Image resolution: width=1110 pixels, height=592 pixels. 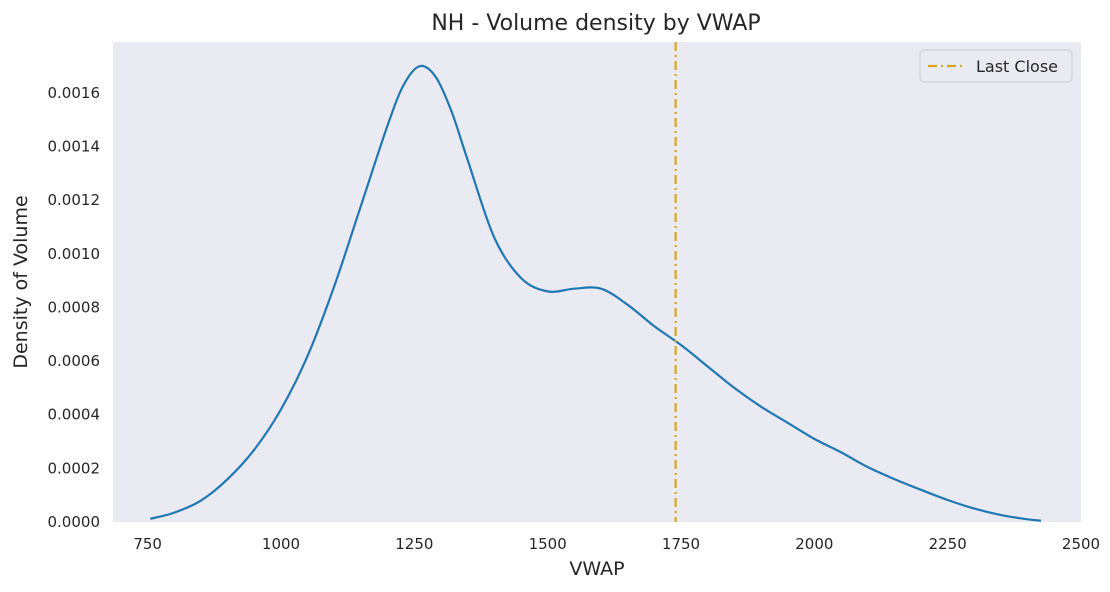 I want to click on y-tick-label: 0.0000, so click(x=74, y=522).